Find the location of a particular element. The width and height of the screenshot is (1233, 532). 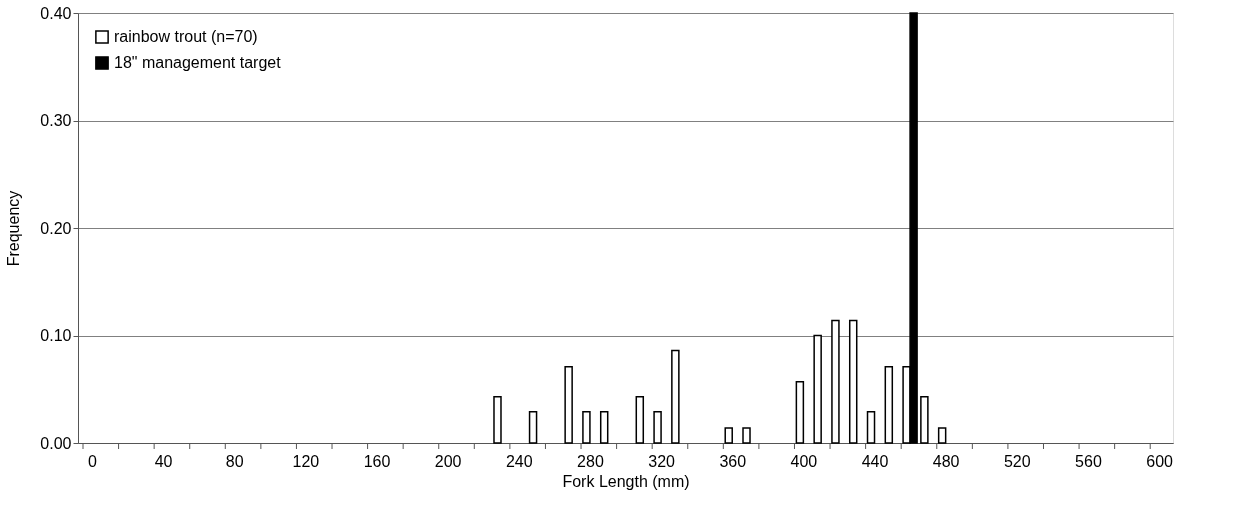

x-tick-label: 240 is located at coordinates (519, 461).